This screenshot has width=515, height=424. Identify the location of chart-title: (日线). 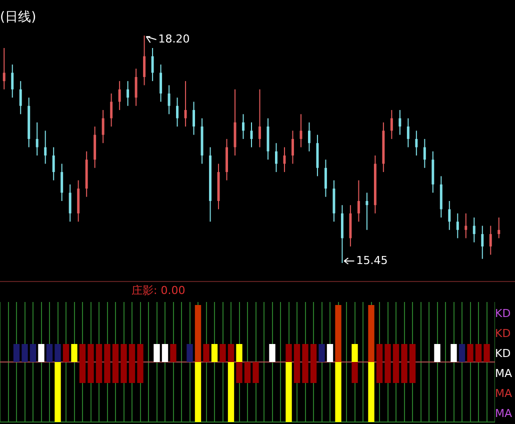
(18, 18).